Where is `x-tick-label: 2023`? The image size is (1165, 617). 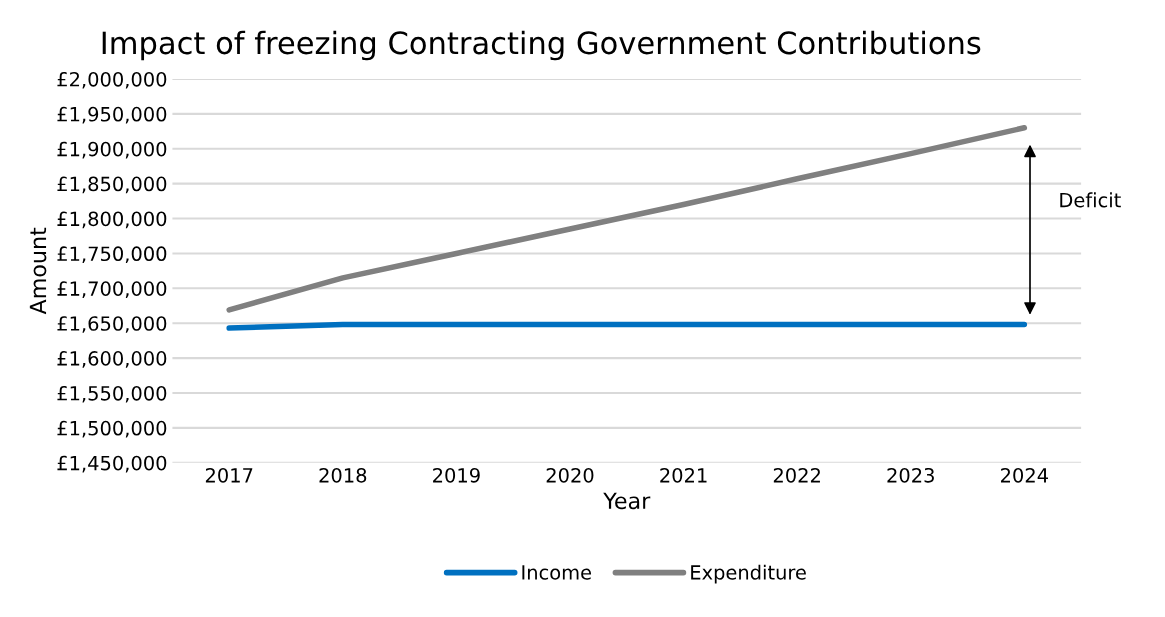 x-tick-label: 2023 is located at coordinates (910, 475).